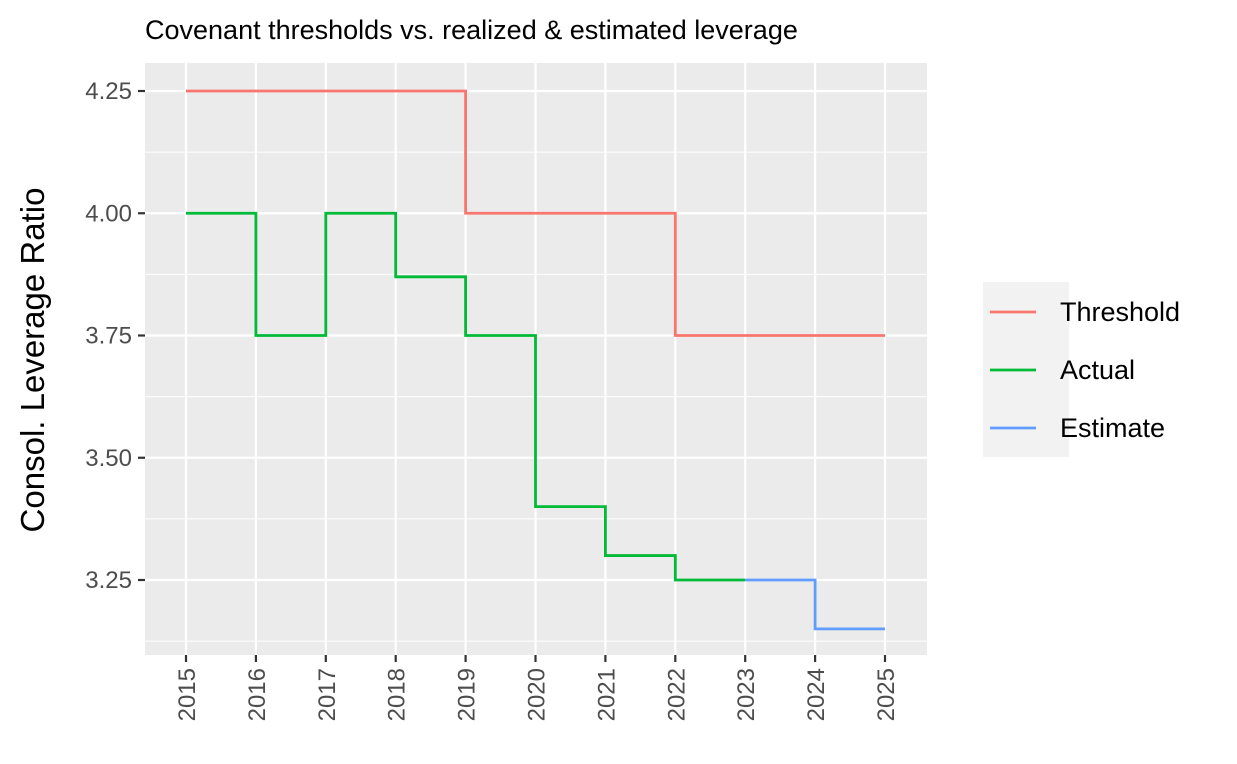  Describe the element at coordinates (537, 694) in the screenshot. I see `x-tick-label: 2020` at that location.